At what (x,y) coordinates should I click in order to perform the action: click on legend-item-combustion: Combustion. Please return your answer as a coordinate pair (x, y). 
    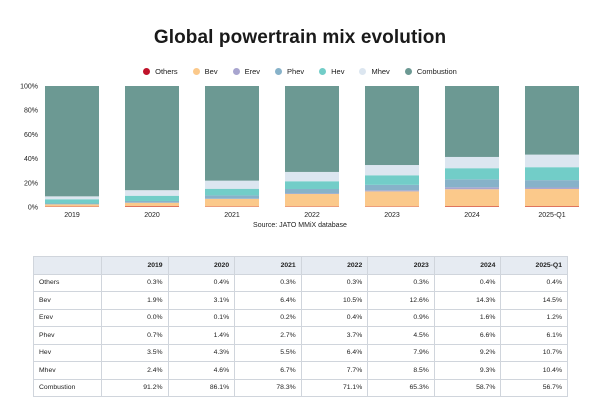
    Looking at the image, I should click on (430, 71).